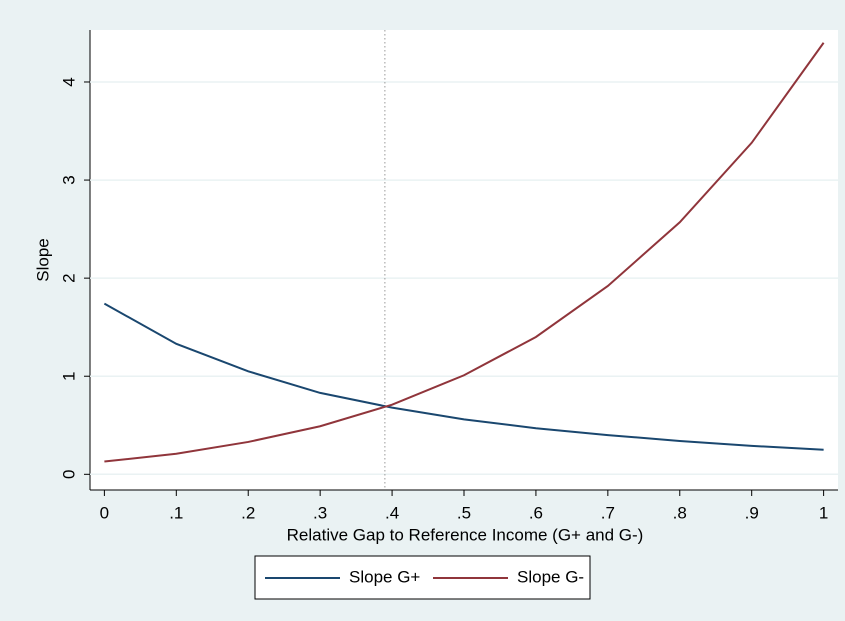 The image size is (845, 621). What do you see at coordinates (752, 512) in the screenshot?
I see `x-tick-label: .9` at bounding box center [752, 512].